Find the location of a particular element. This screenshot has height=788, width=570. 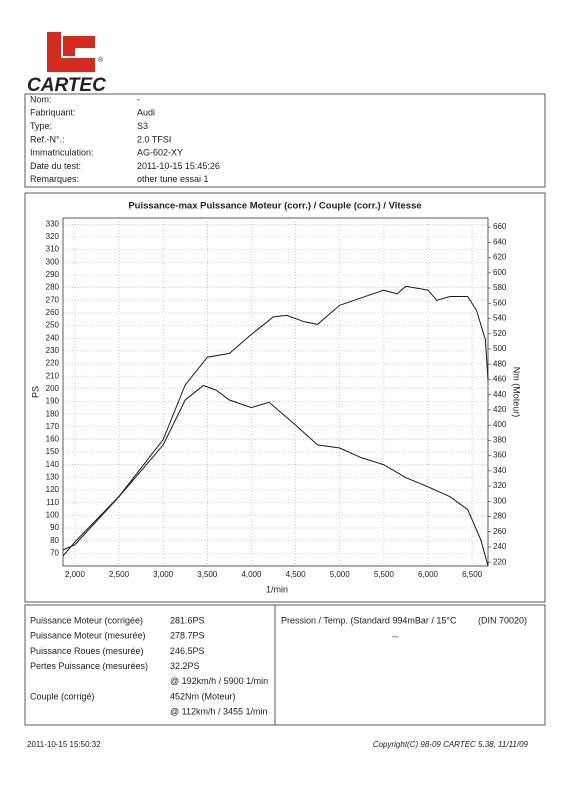

result-value: 452Nm (Moteur) is located at coordinates (203, 696).